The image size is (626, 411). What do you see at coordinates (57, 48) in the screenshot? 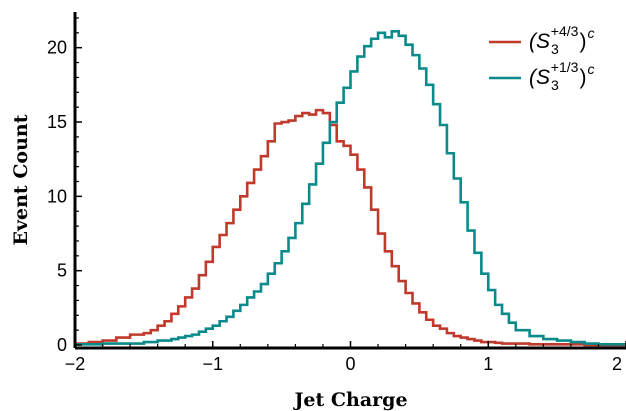
I see `y-tick-label: 20` at bounding box center [57, 48].